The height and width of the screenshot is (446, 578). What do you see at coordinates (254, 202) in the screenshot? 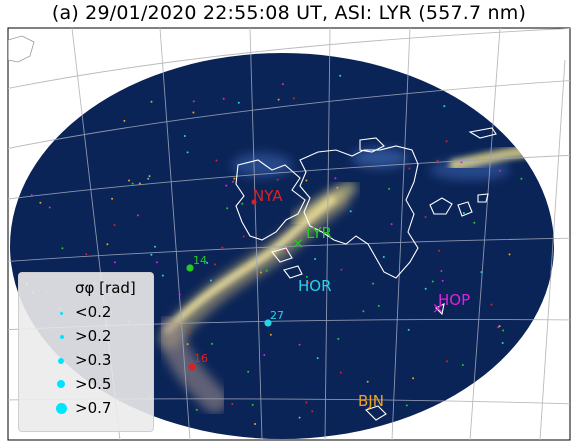
I see `station-nya-marker` at bounding box center [254, 202].